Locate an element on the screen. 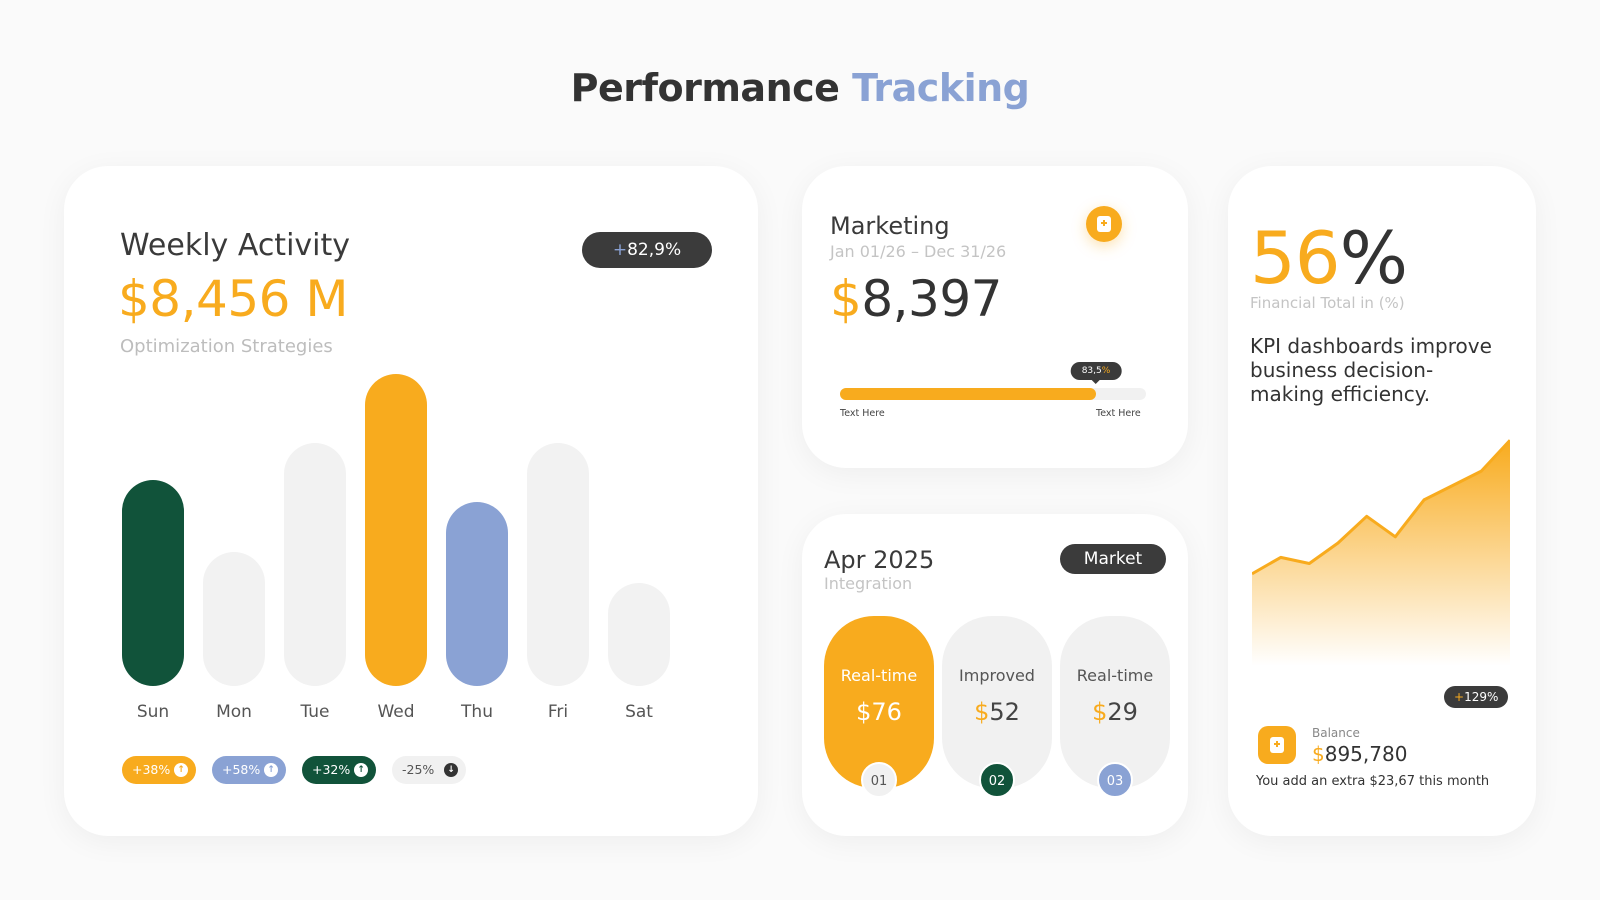 The image size is (1600, 900). tile-label: Improved is located at coordinates (997, 675).